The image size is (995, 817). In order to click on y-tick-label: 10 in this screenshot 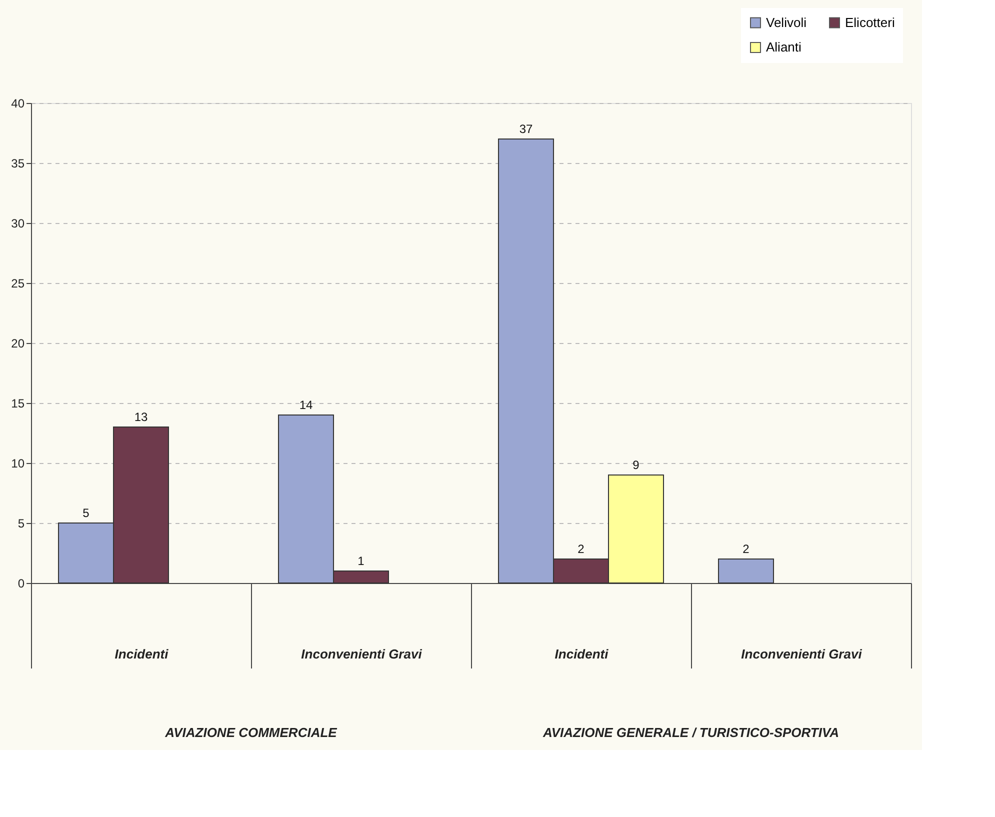, I will do `click(18, 463)`.